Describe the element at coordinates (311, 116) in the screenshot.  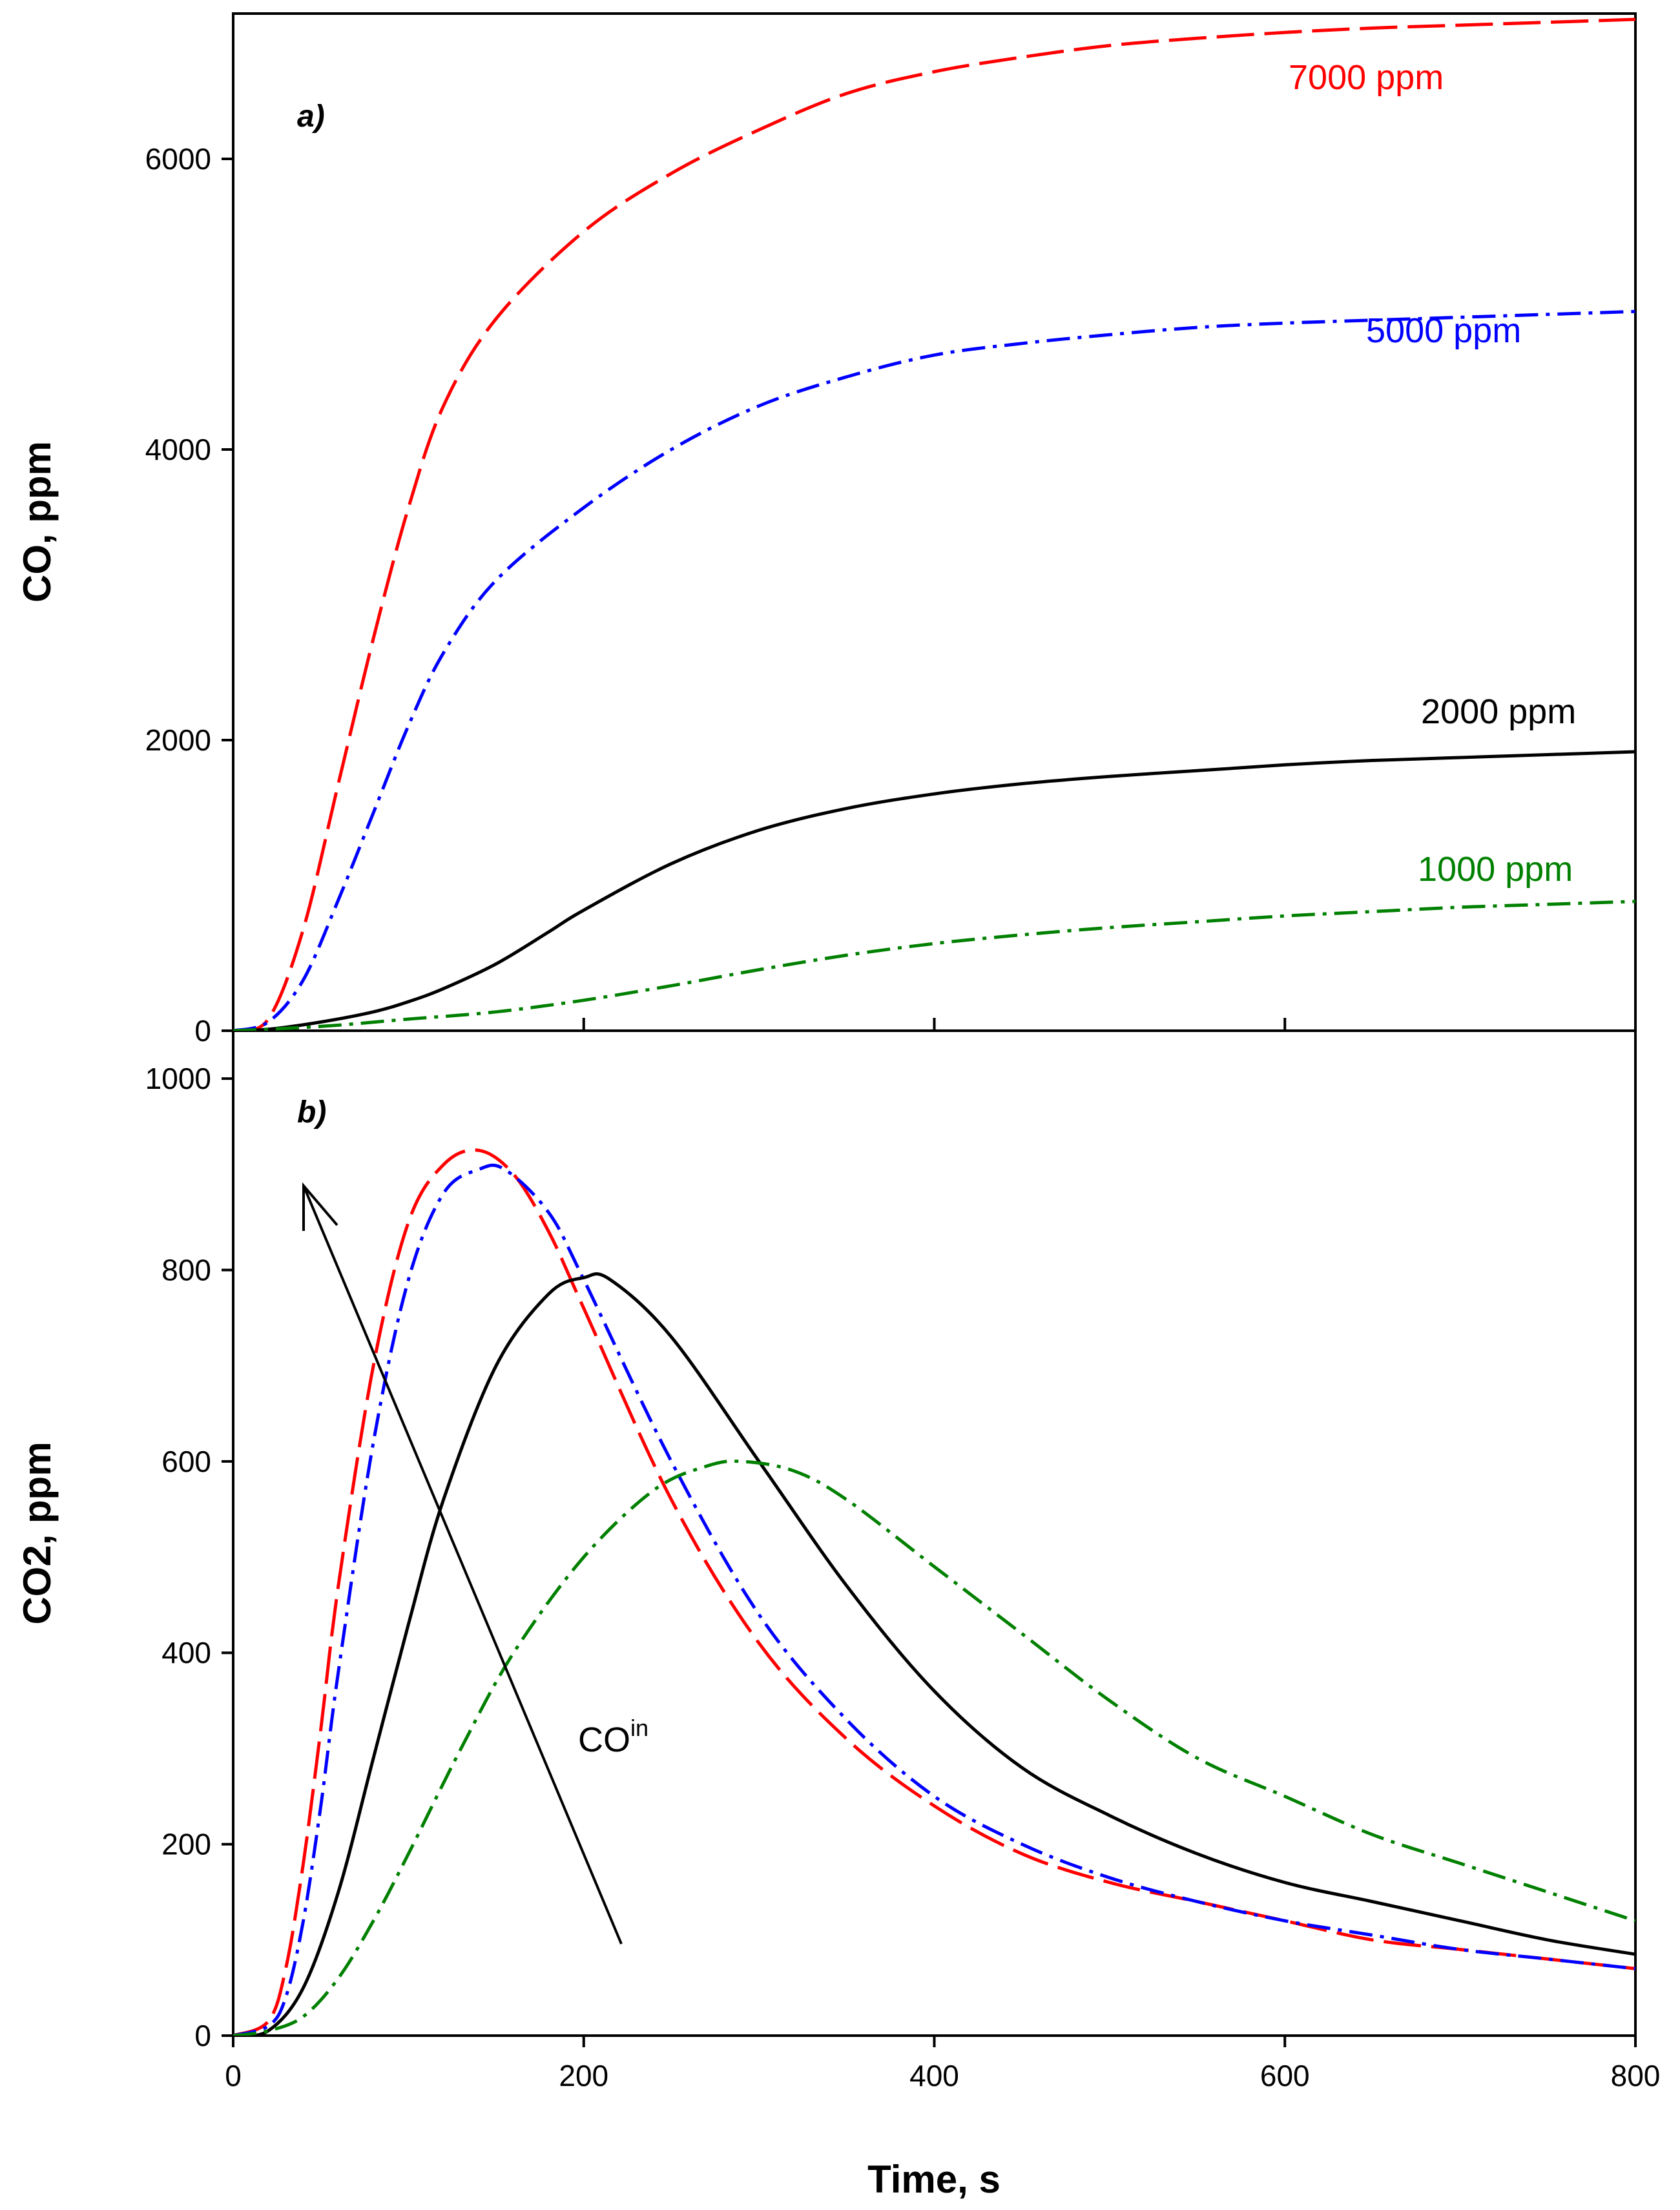
I see `panel-a-tag: a)` at that location.